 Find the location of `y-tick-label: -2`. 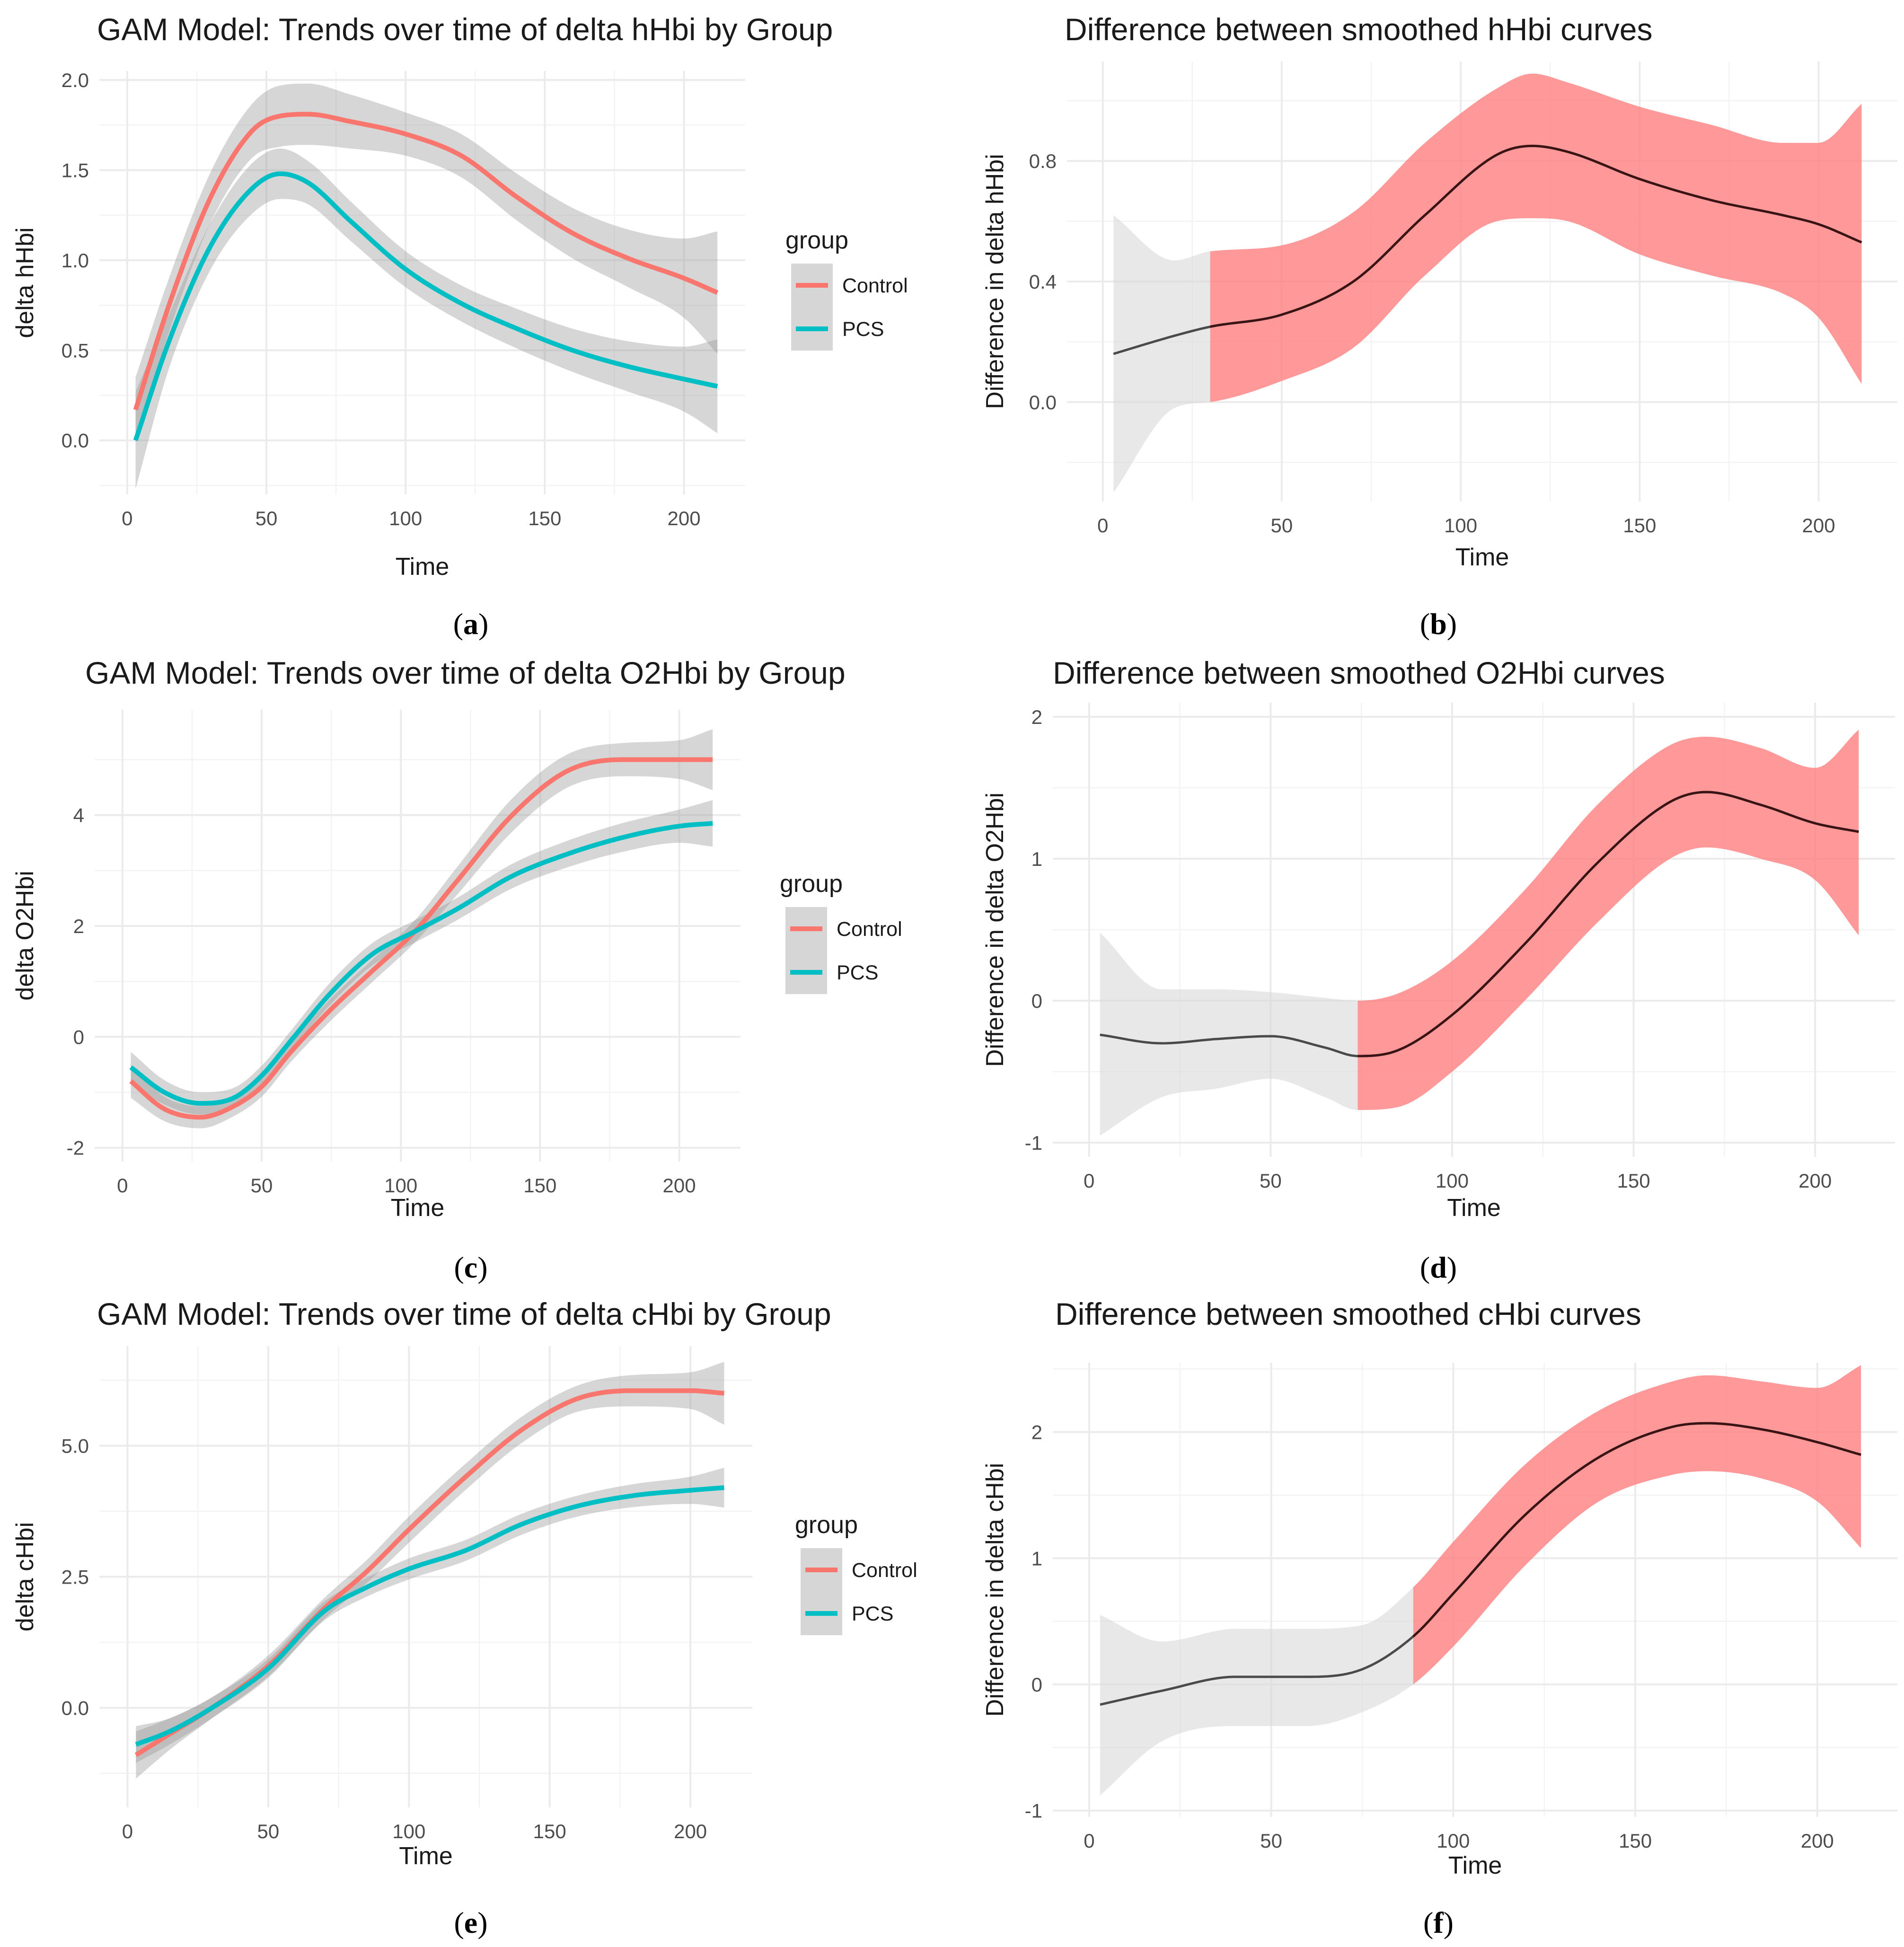

y-tick-label: -2 is located at coordinates (75, 1148).